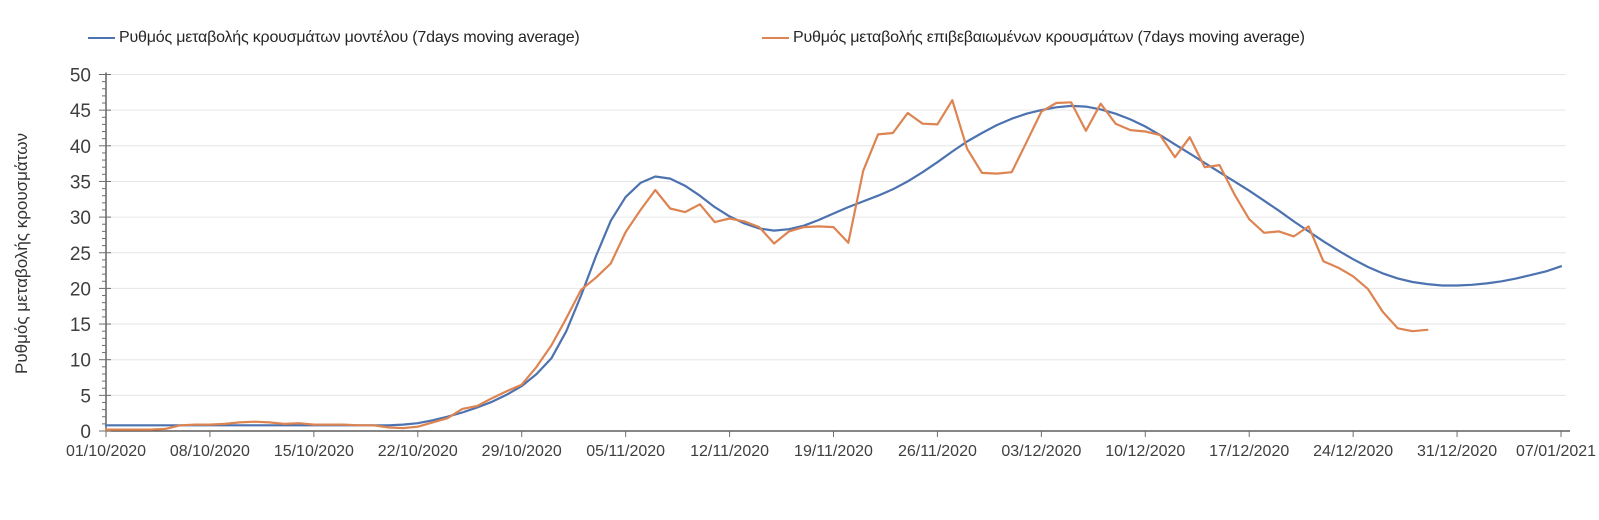  I want to click on x-tick-label: 22/10/2020, so click(418, 451).